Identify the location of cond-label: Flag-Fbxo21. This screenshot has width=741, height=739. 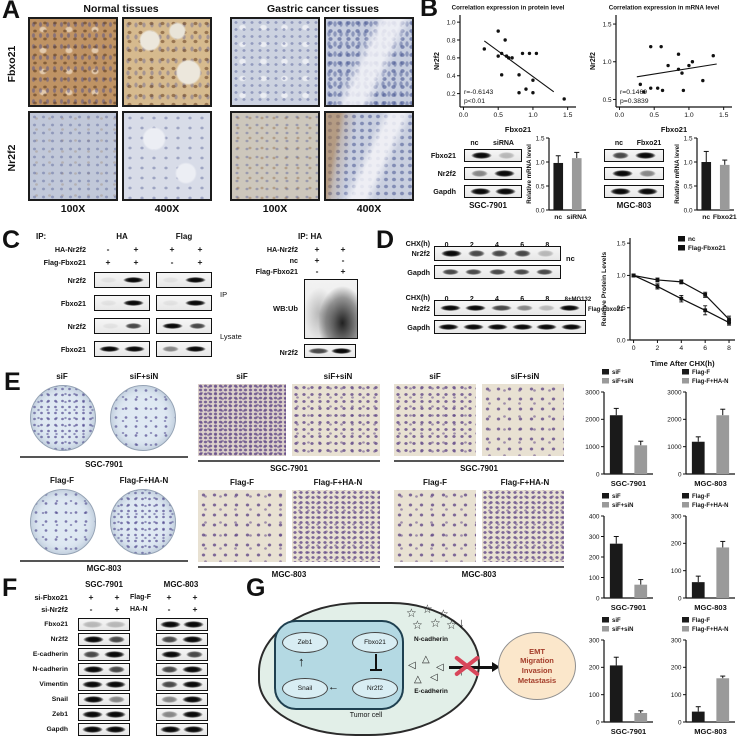
(276, 271).